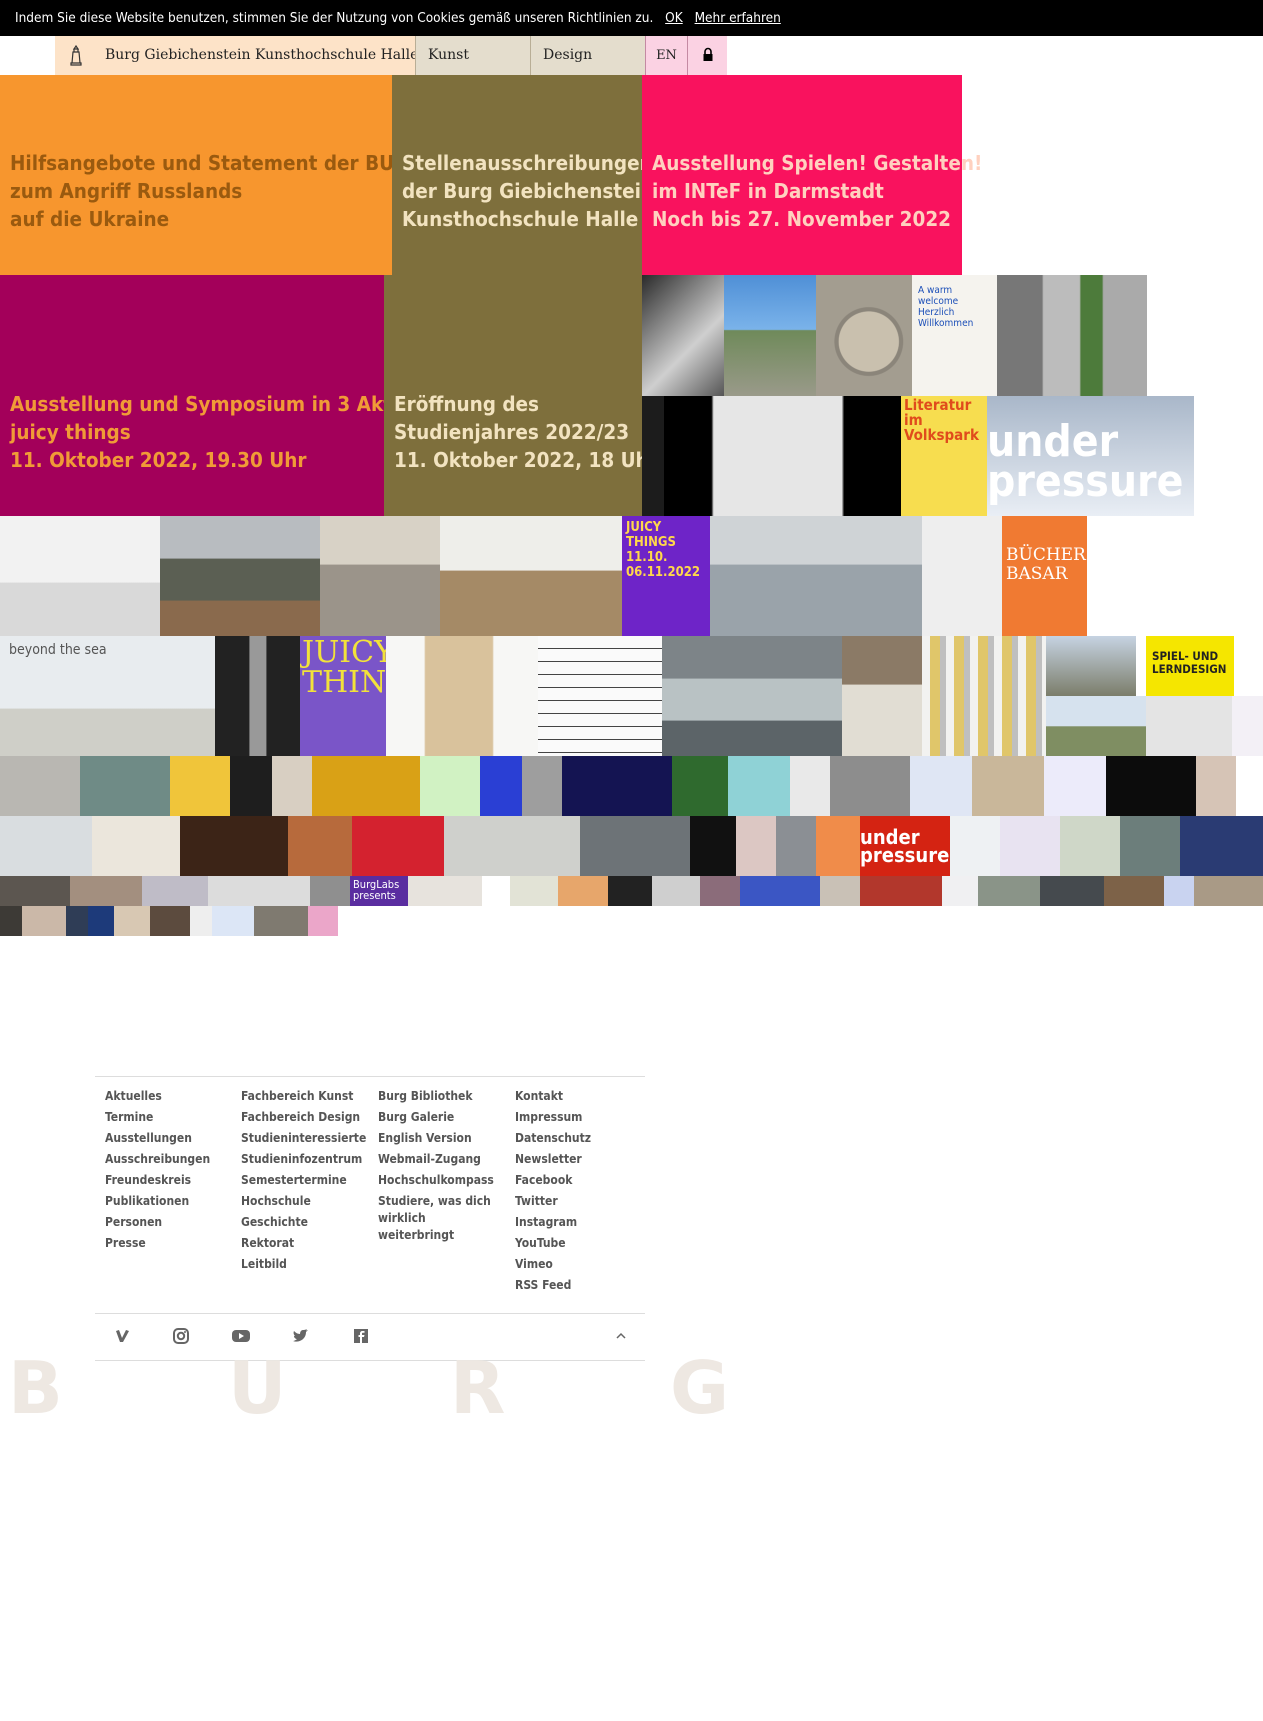 This screenshot has width=1263, height=1721. What do you see at coordinates (276, 1201) in the screenshot?
I see `footer-link-hochschule: Hochschule` at bounding box center [276, 1201].